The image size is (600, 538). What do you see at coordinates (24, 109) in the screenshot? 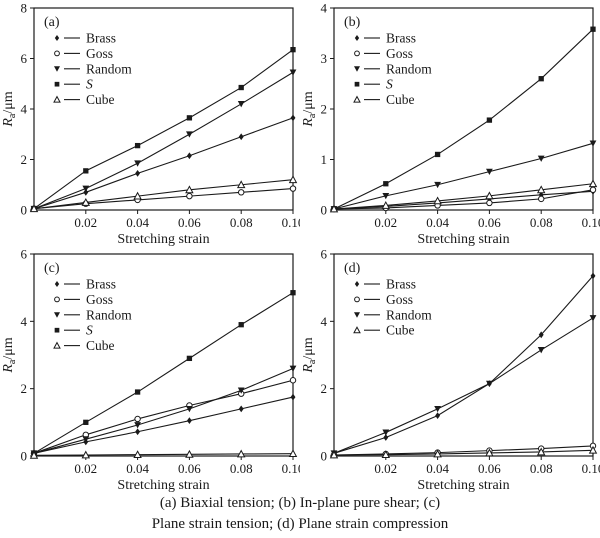
I see `y-tick-label: 4` at bounding box center [24, 109].